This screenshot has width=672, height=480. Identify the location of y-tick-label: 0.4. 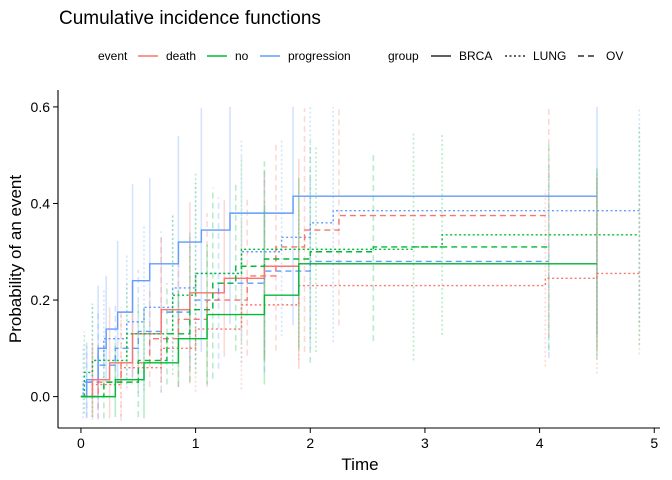
(41, 203).